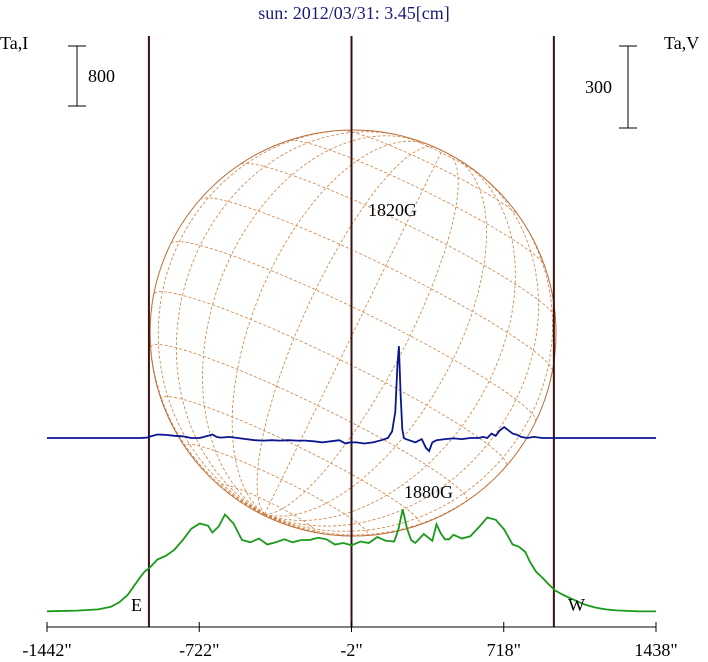 This screenshot has width=708, height=662. What do you see at coordinates (628, 87) in the screenshot?
I see `right-scale-bar` at bounding box center [628, 87].